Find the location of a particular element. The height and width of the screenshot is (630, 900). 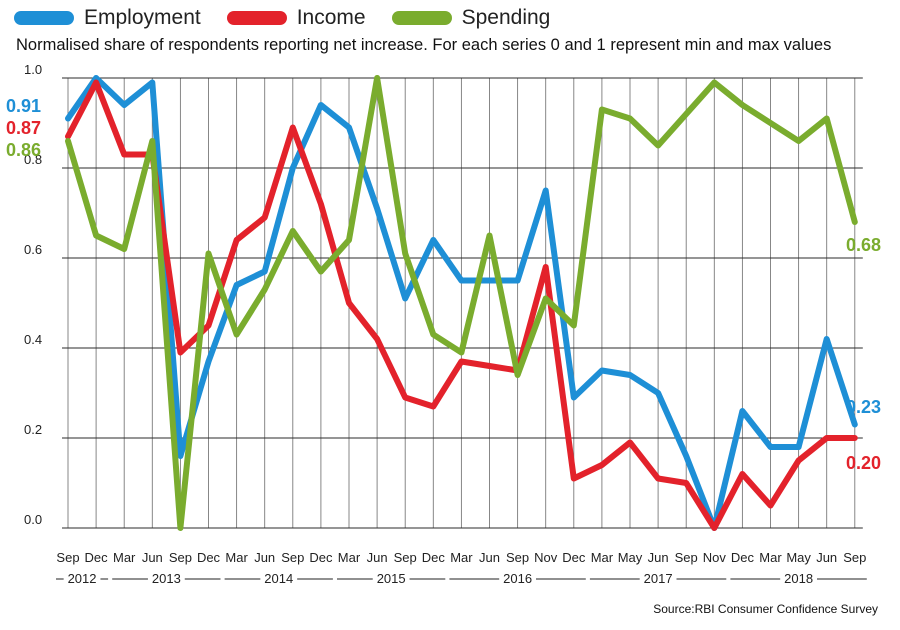

legend-swatch-income is located at coordinates (256, 18).